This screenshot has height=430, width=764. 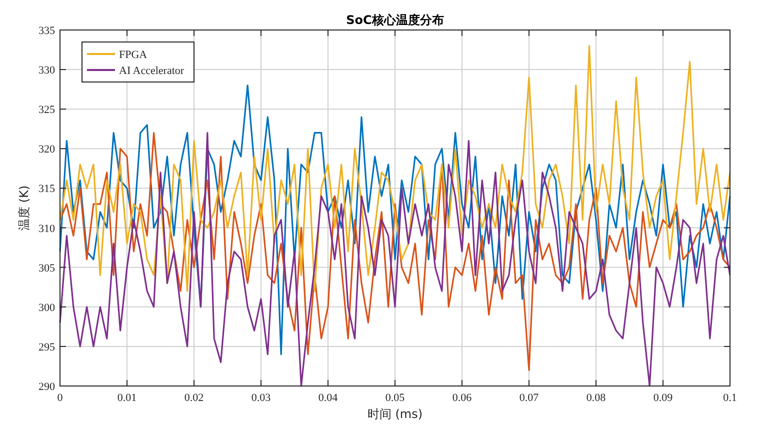 I want to click on y-tick-label: 320, so click(x=47, y=150).